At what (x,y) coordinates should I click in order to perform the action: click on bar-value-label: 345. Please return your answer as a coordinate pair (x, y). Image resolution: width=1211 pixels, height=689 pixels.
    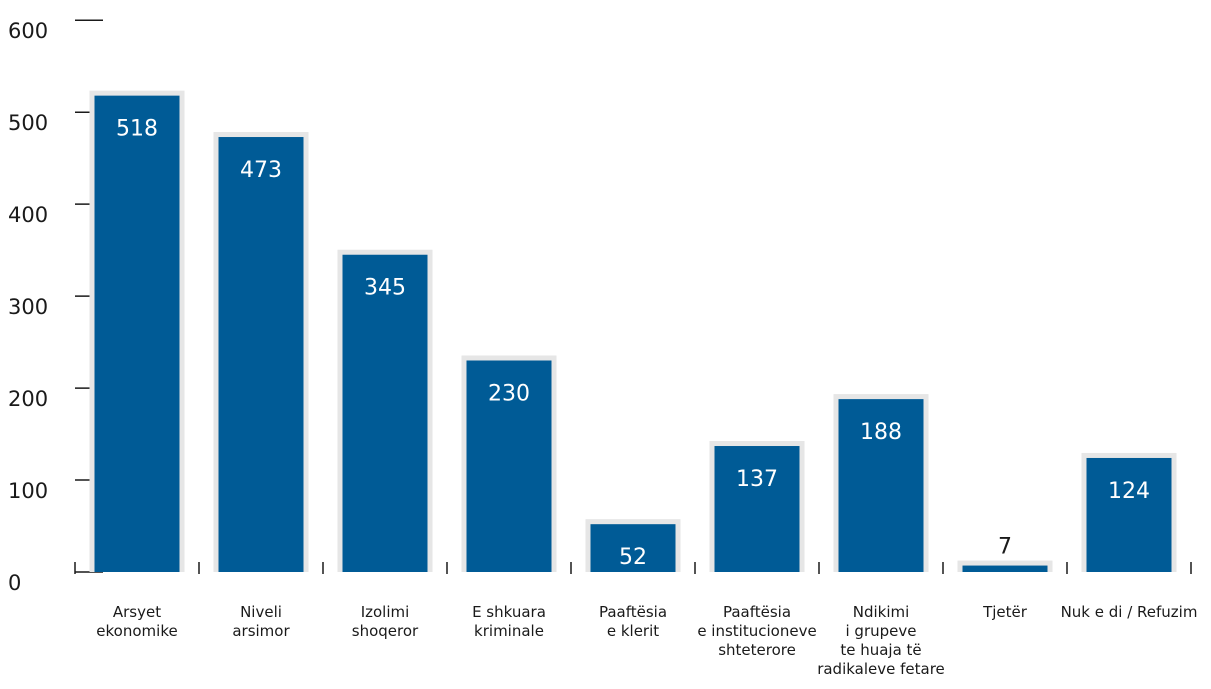
    Looking at the image, I should click on (385, 288).